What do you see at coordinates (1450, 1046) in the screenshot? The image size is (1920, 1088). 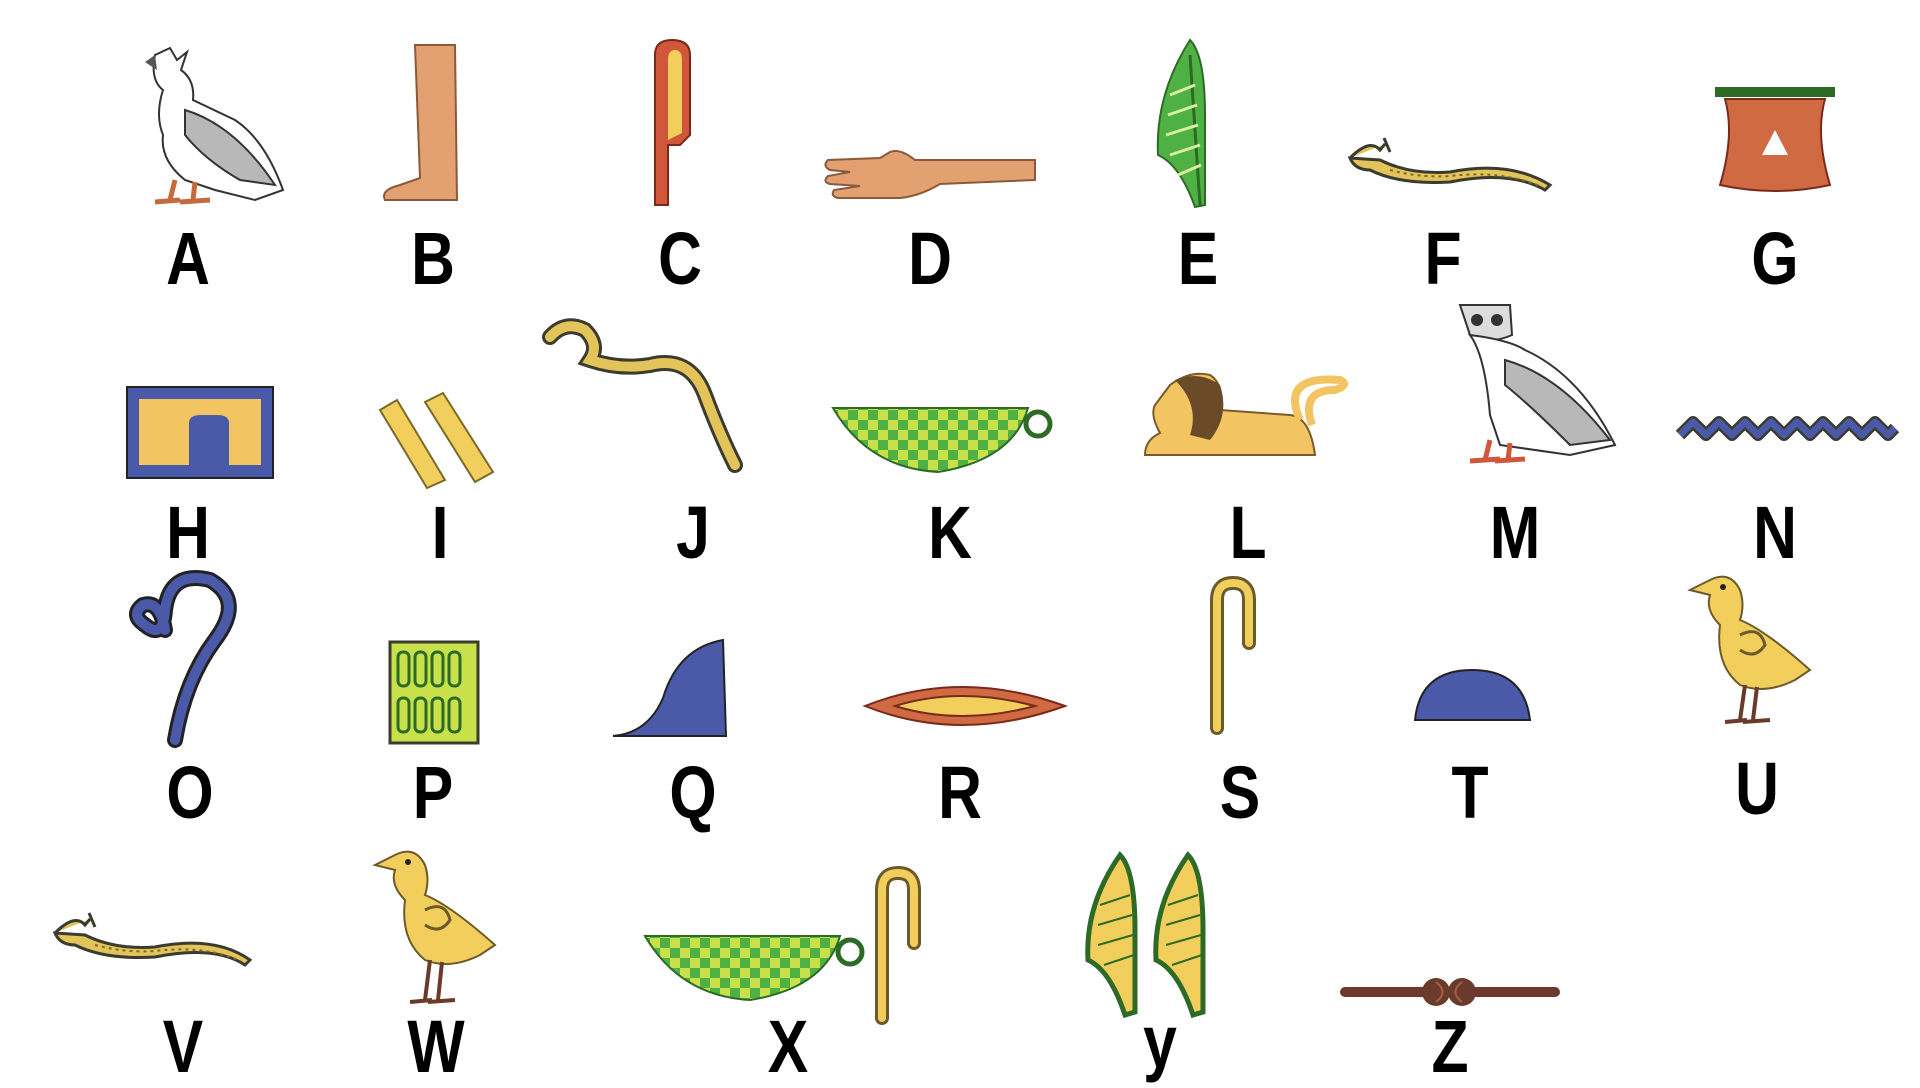 I see `letter-z: Z` at bounding box center [1450, 1046].